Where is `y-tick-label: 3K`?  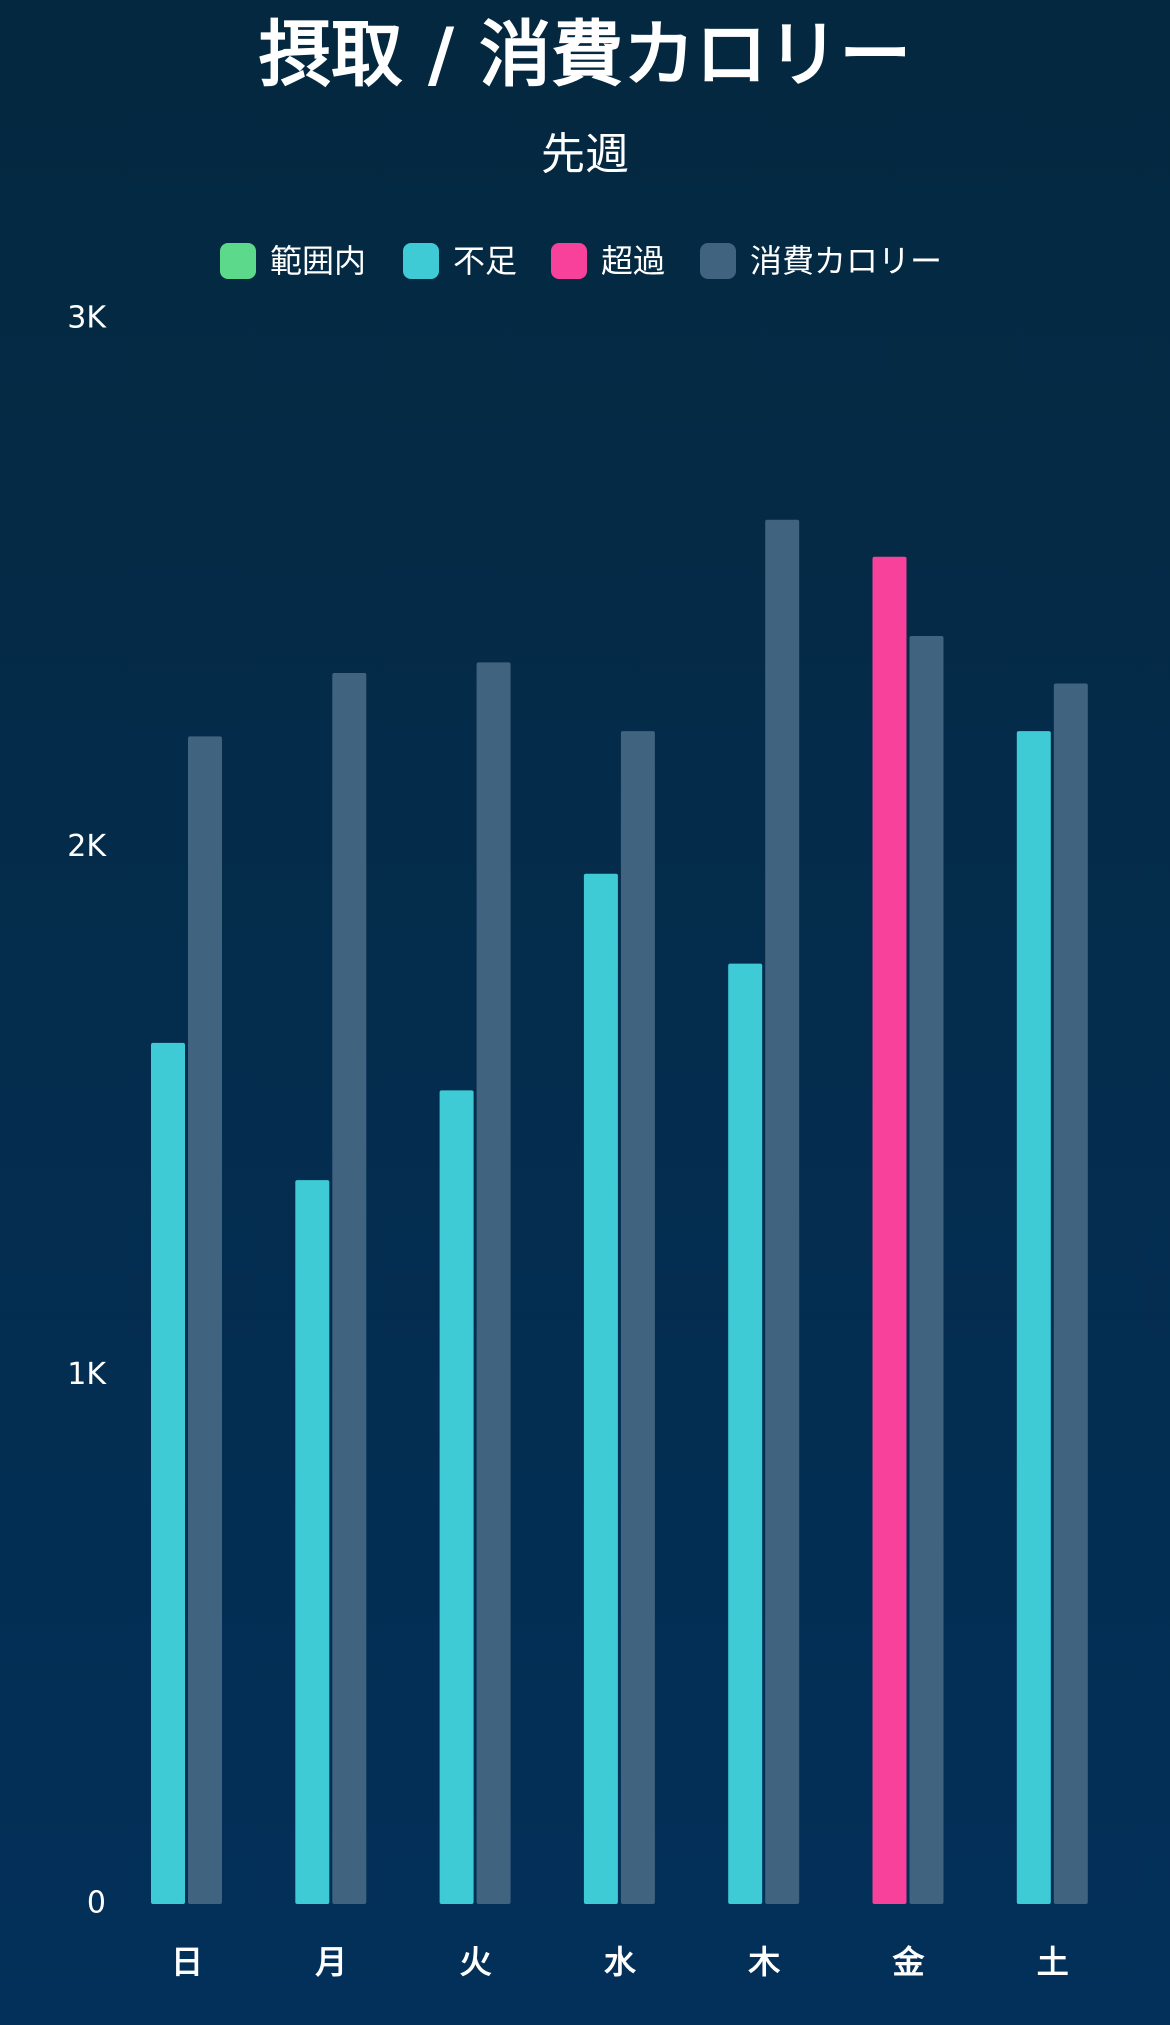
y-tick-label: 3K is located at coordinates (87, 318).